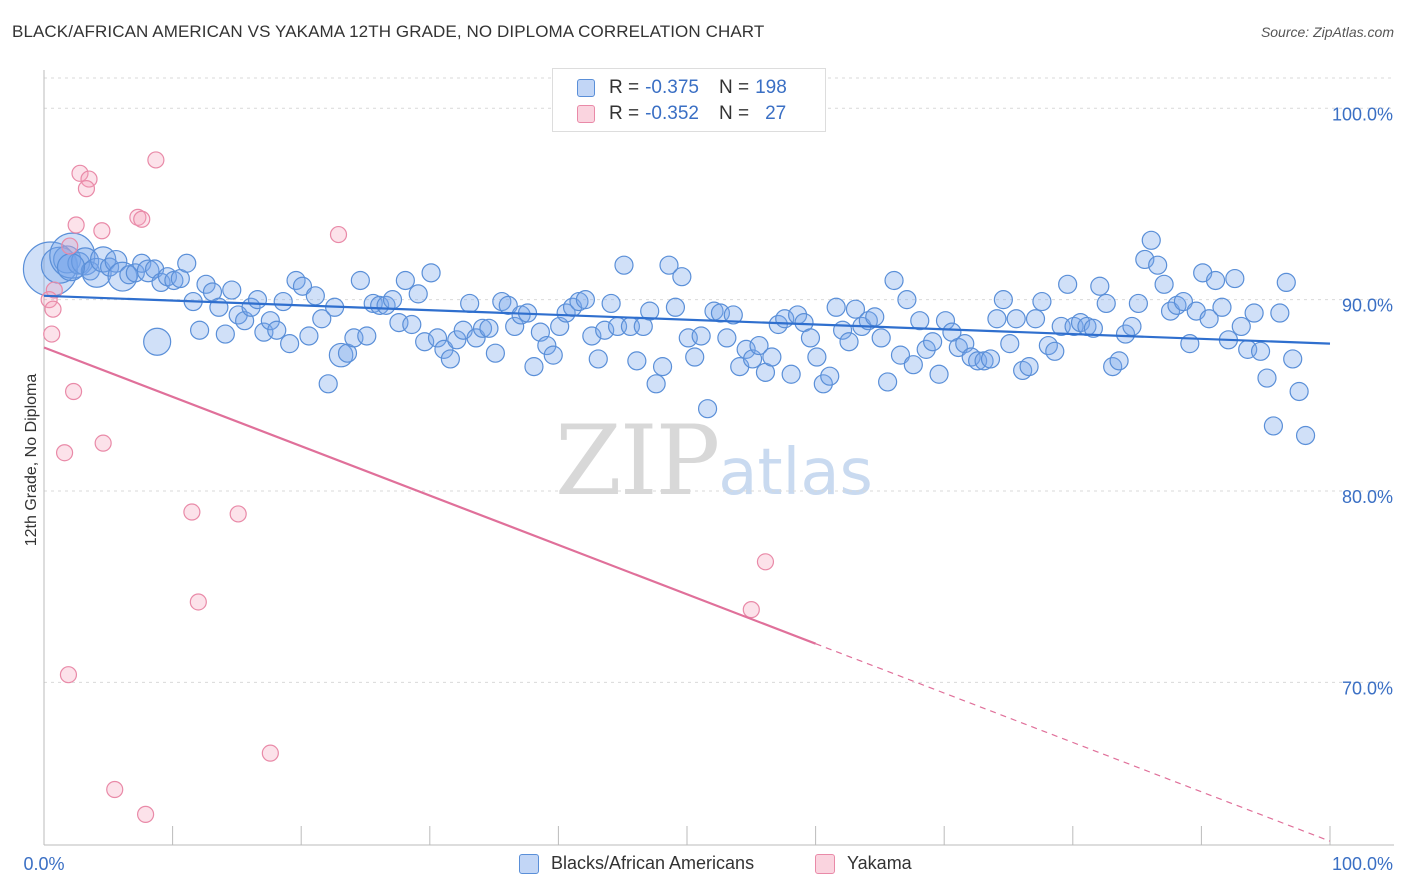 This screenshot has width=1406, height=892. What do you see at coordinates (879, 863) in the screenshot?
I see `legend-label: Yakama` at bounding box center [879, 863].